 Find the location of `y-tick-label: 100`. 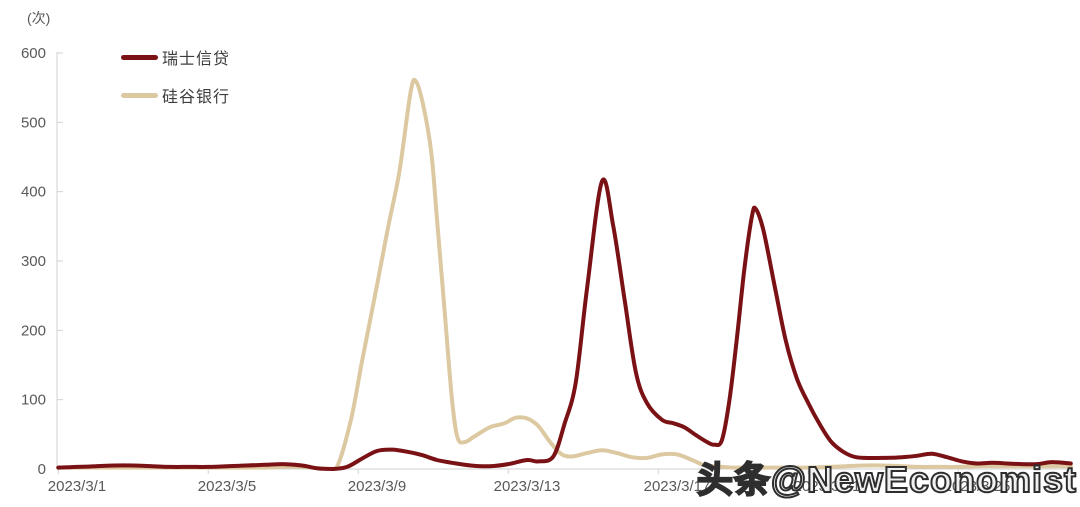

y-tick-label: 100 is located at coordinates (33, 400).